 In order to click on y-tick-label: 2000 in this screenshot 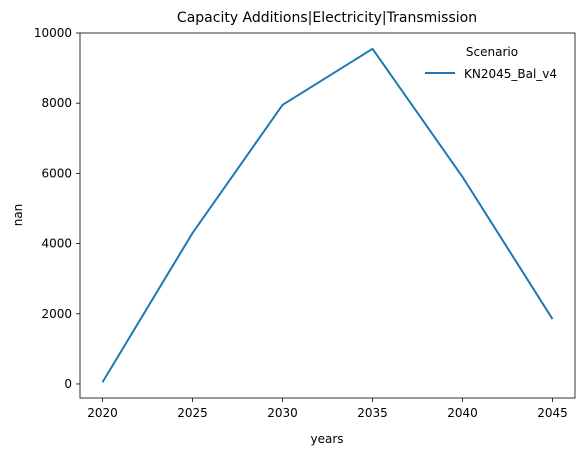, I will do `click(56, 314)`.